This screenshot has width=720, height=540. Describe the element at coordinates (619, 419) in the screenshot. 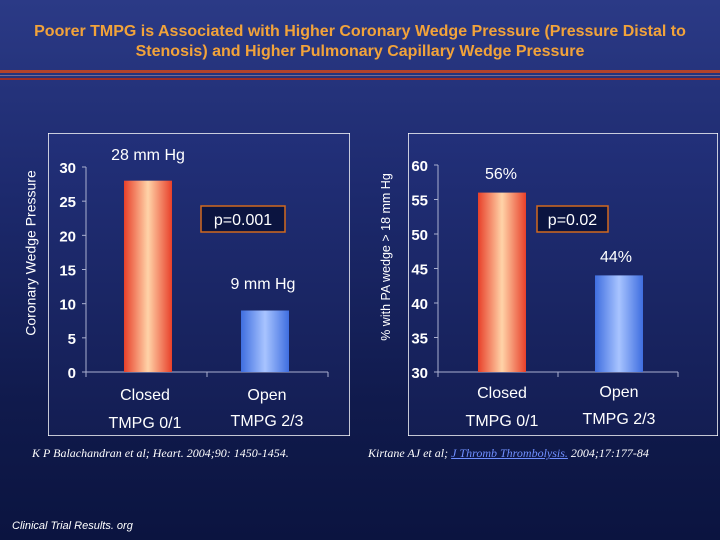

I see `right-sublabel-tmpg23: TMPG 2/3` at that location.